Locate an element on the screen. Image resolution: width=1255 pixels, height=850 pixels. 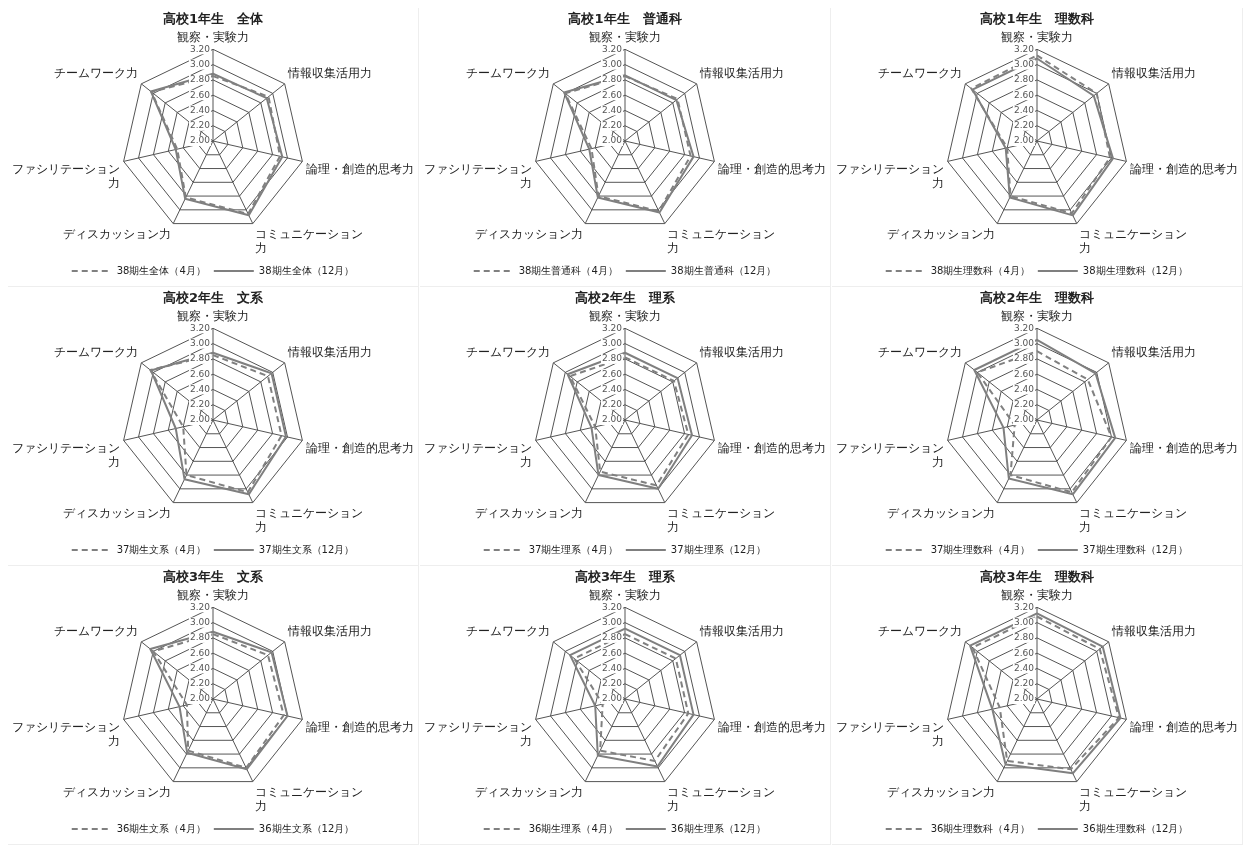
chart-title: 高校1年生 理数科 is located at coordinates (1037, 19).